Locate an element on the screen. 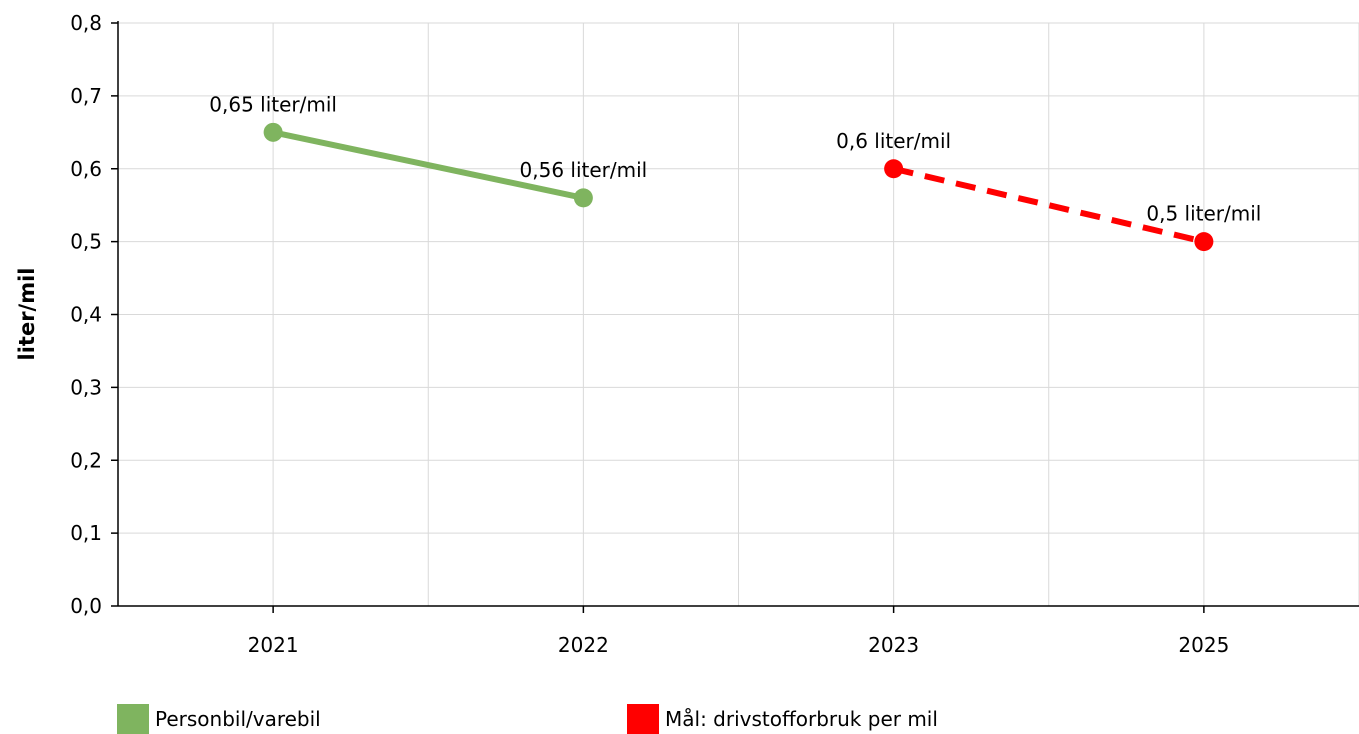  legend-swatch-red is located at coordinates (643, 719).